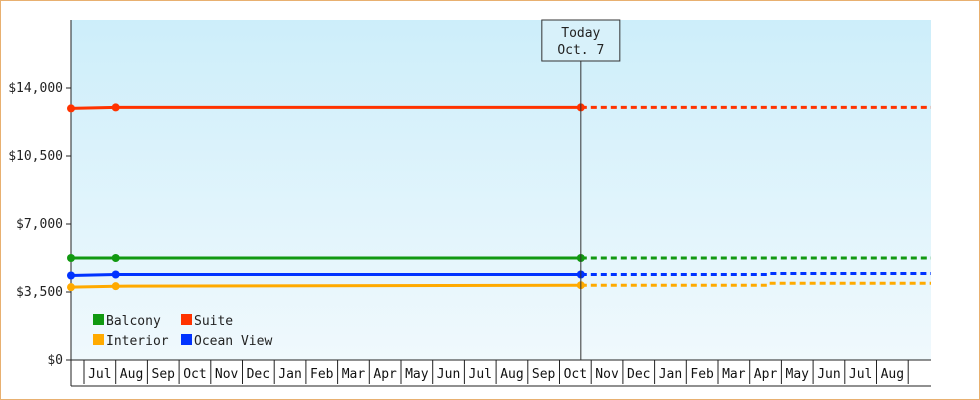 This screenshot has height=400, width=980. What do you see at coordinates (580, 33) in the screenshot?
I see `today-label: Today` at bounding box center [580, 33].